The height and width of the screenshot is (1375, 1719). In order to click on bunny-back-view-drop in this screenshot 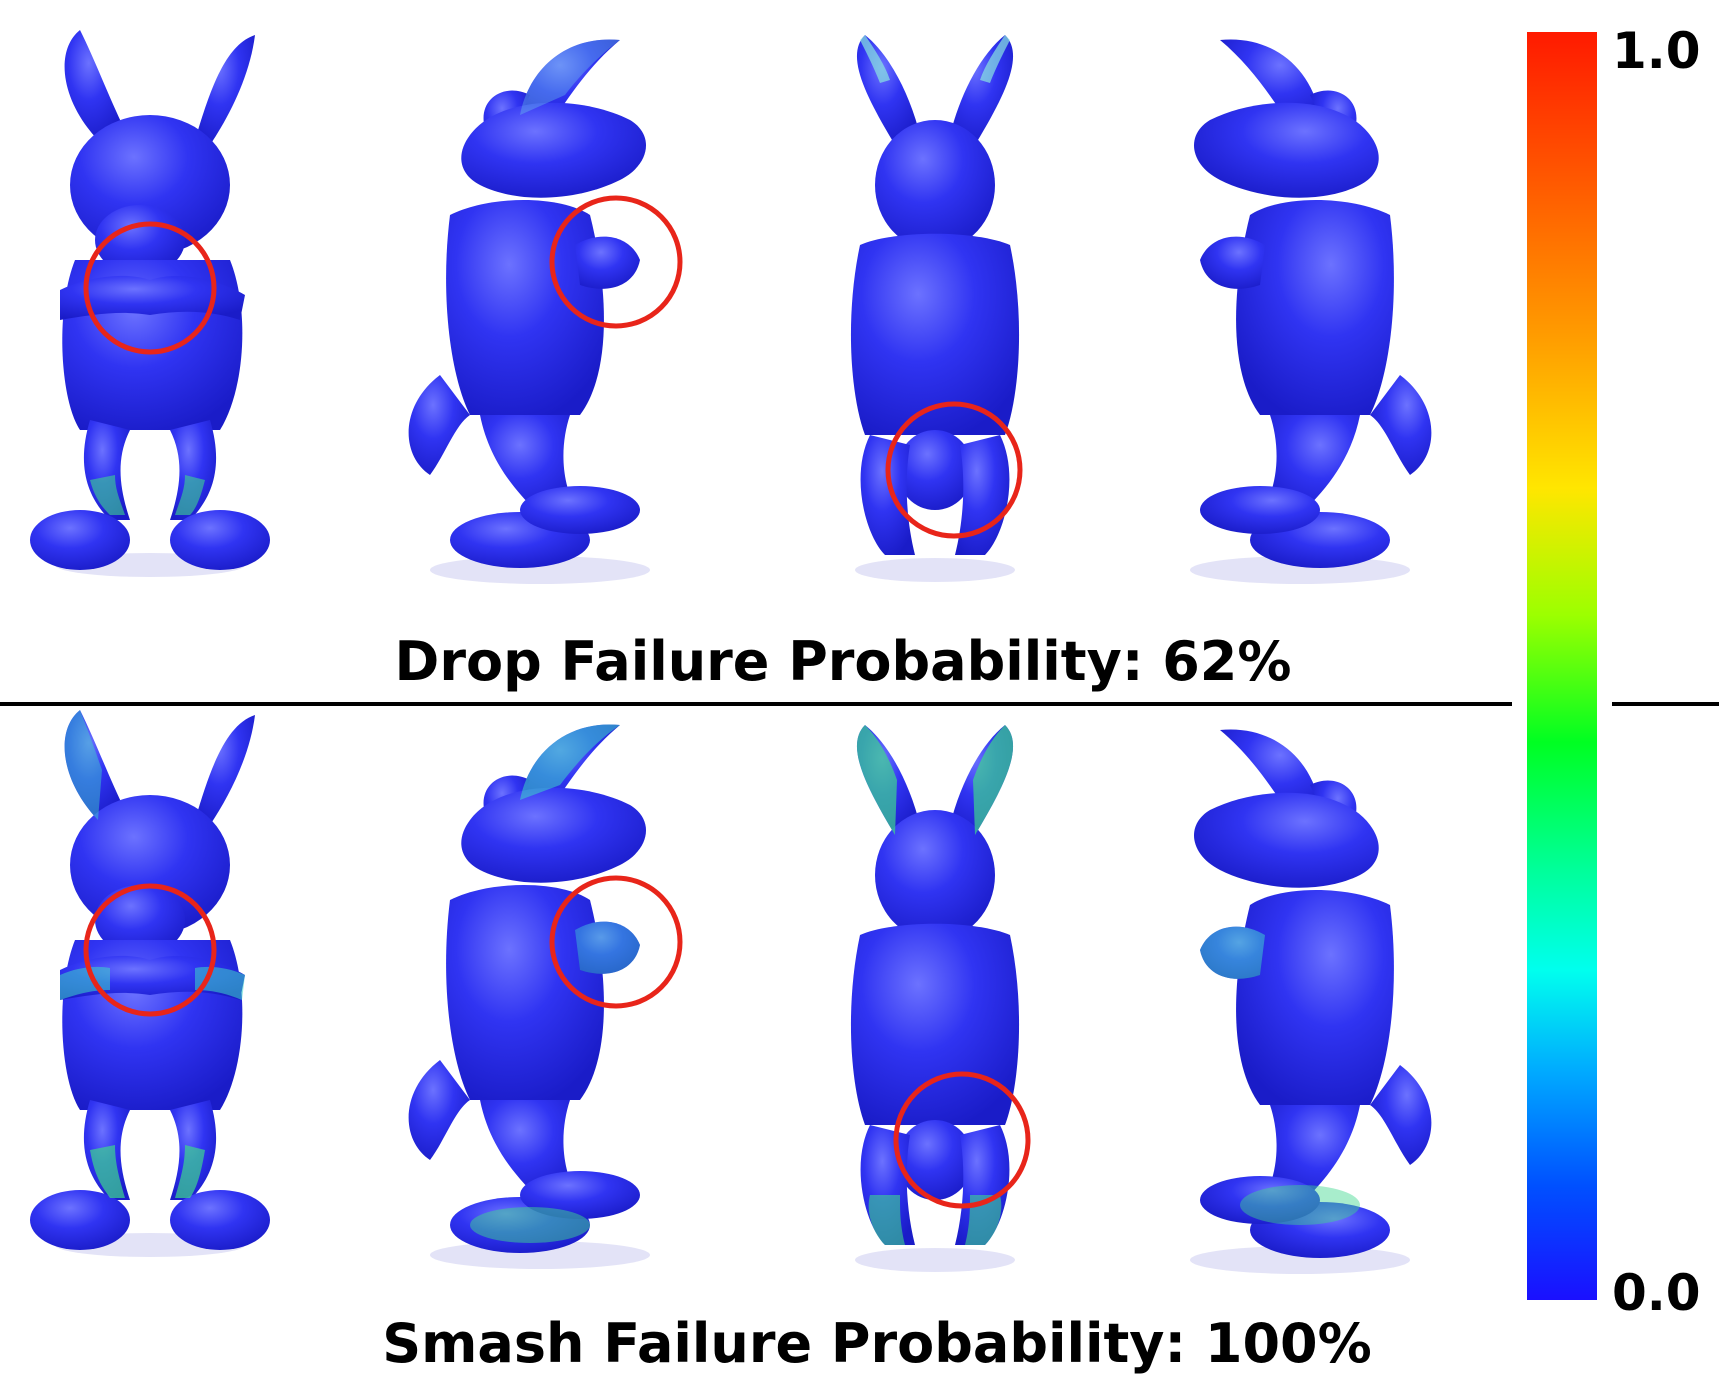, I will do `click(935, 308)`.